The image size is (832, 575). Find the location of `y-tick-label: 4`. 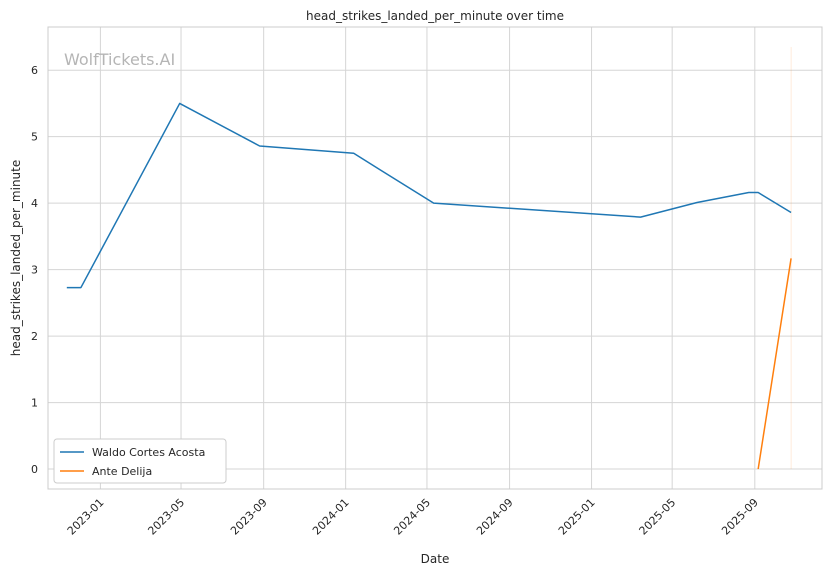

y-tick-label: 4 is located at coordinates (34, 203).